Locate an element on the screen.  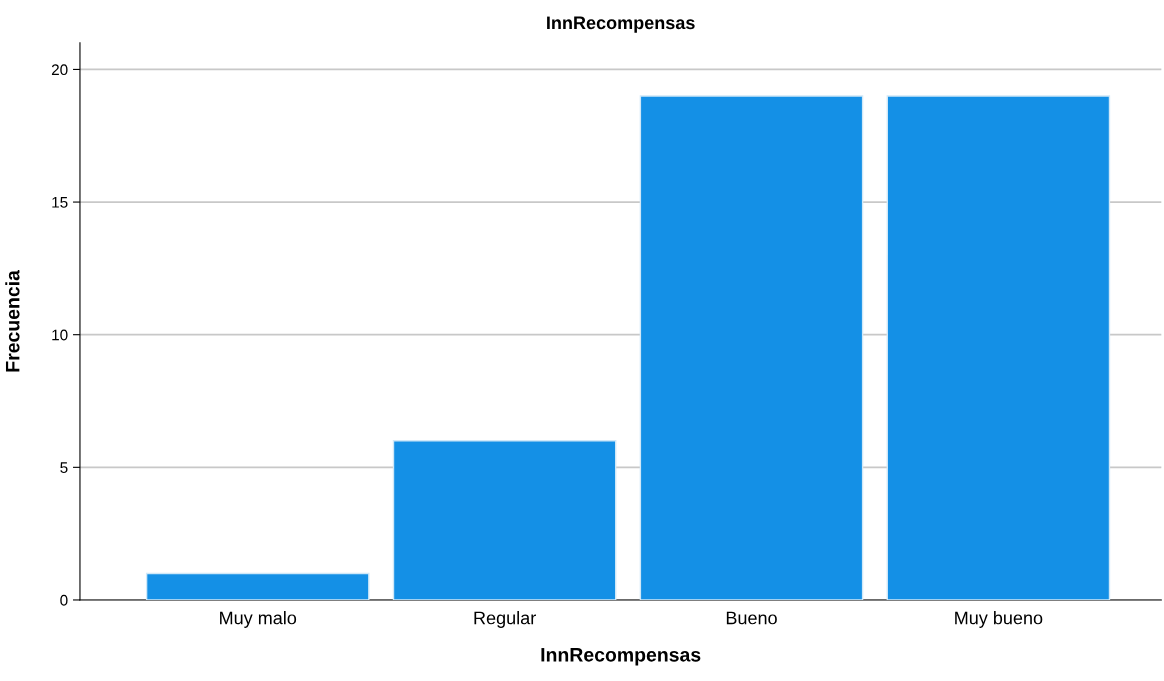
y-tick-label: 10 is located at coordinates (60, 335).